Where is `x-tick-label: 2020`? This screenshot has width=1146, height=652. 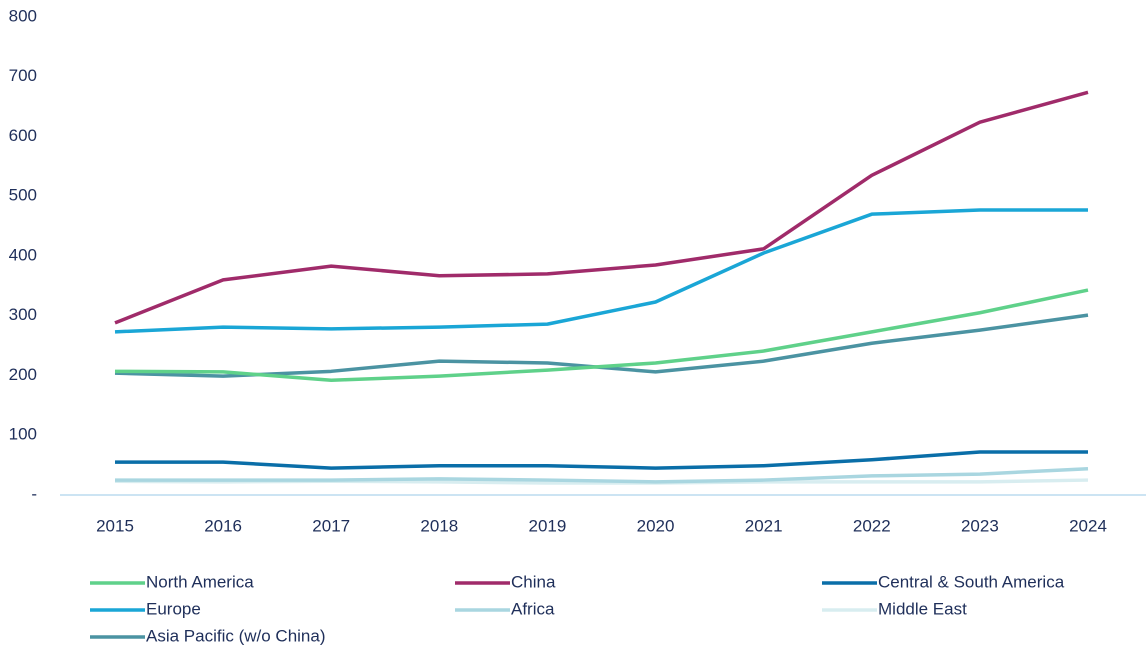
x-tick-label: 2020 is located at coordinates (656, 525).